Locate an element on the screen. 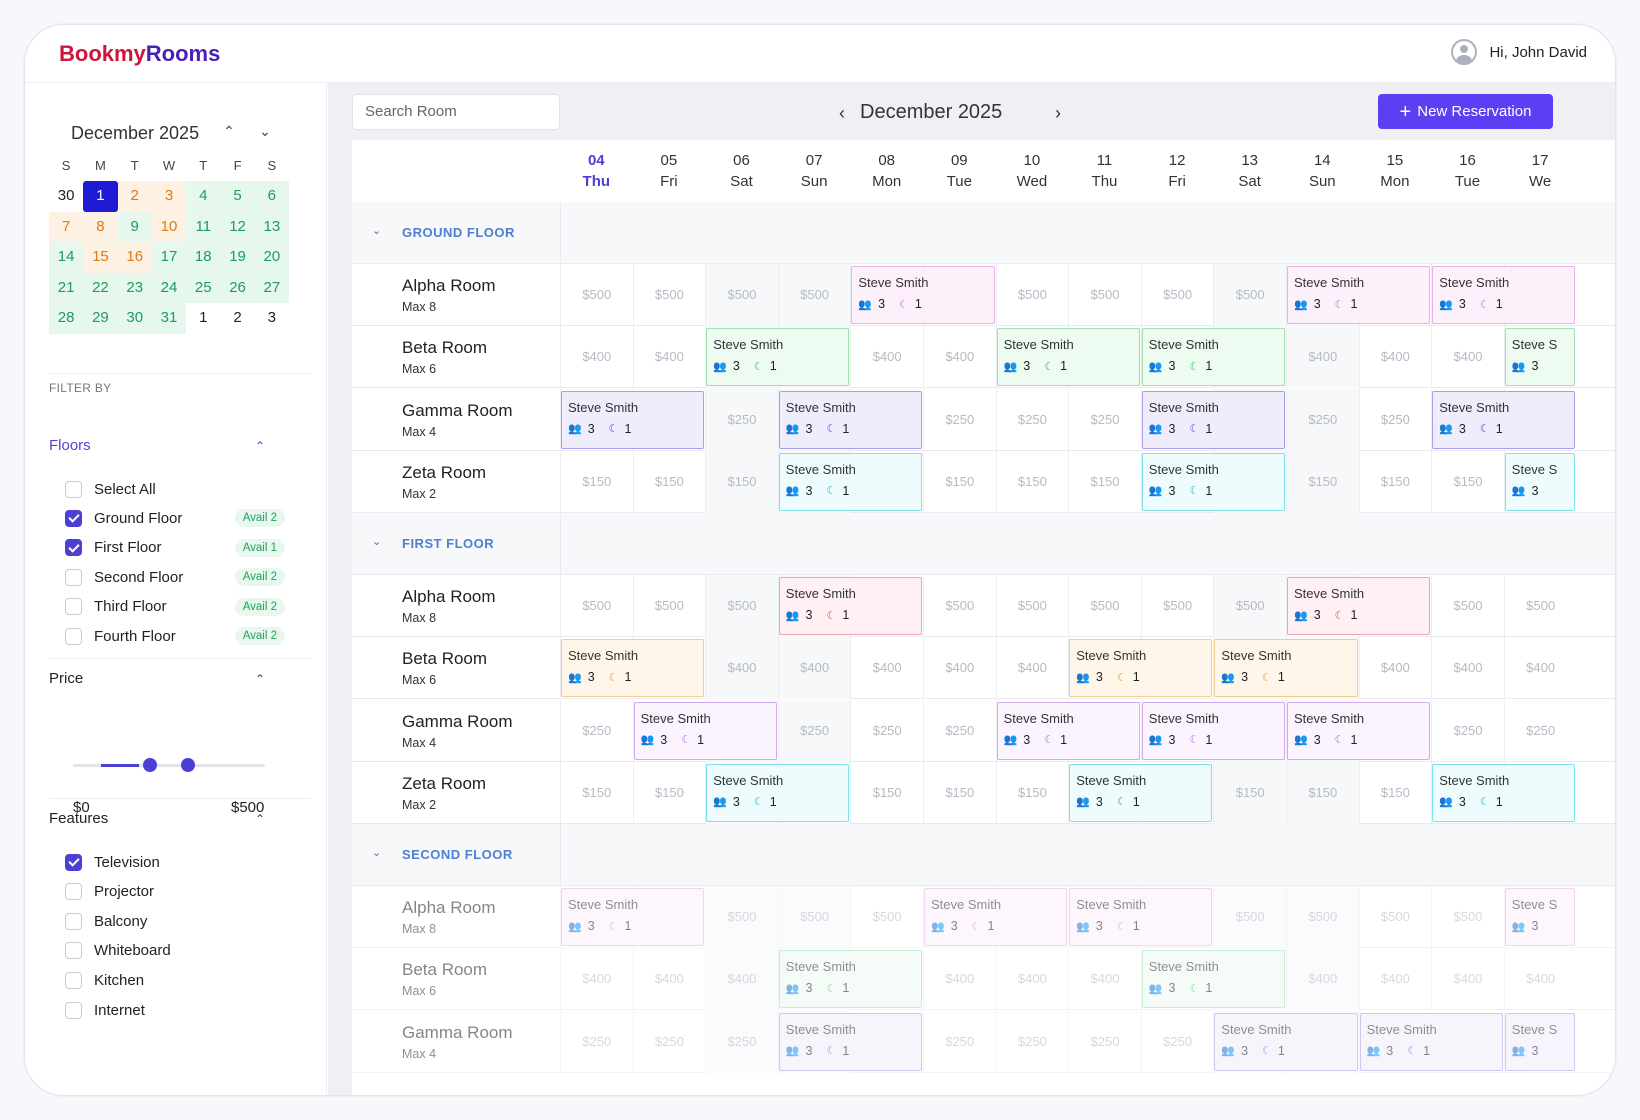 The image size is (1640, 1120). calendar-day: 31 is located at coordinates (169, 318).